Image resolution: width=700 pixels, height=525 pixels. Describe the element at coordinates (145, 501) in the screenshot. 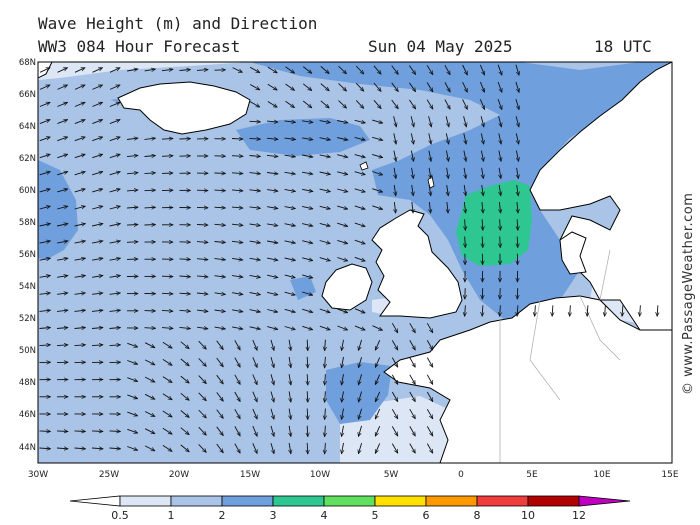

I see `legend-swatch` at that location.